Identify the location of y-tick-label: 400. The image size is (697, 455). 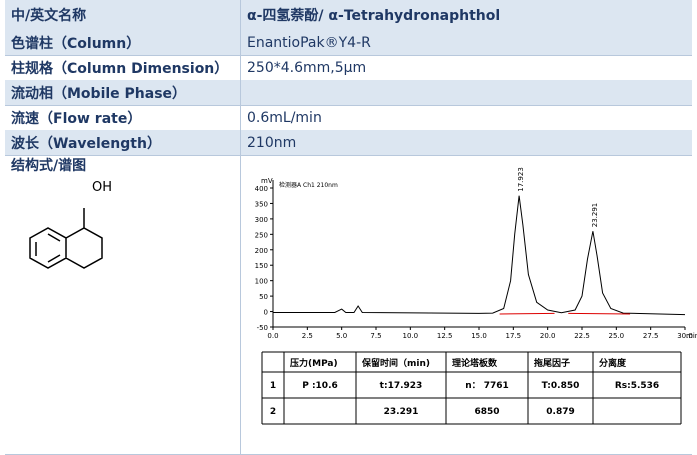
(261, 189).